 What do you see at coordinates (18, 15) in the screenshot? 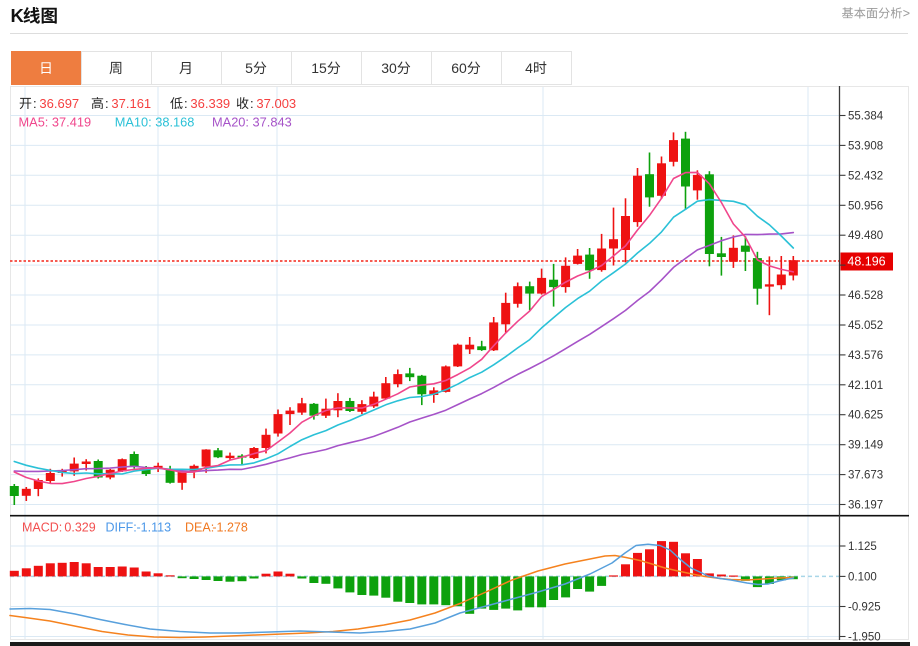
I see `svg-text: K` at bounding box center [18, 15].